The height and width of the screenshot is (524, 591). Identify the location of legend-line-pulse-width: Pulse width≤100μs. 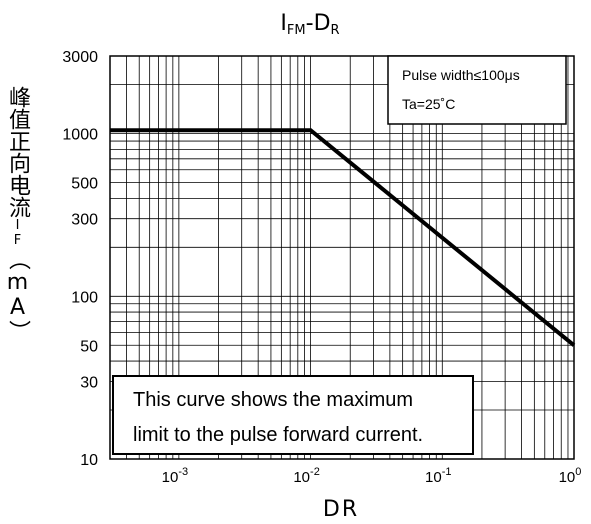
(461, 75).